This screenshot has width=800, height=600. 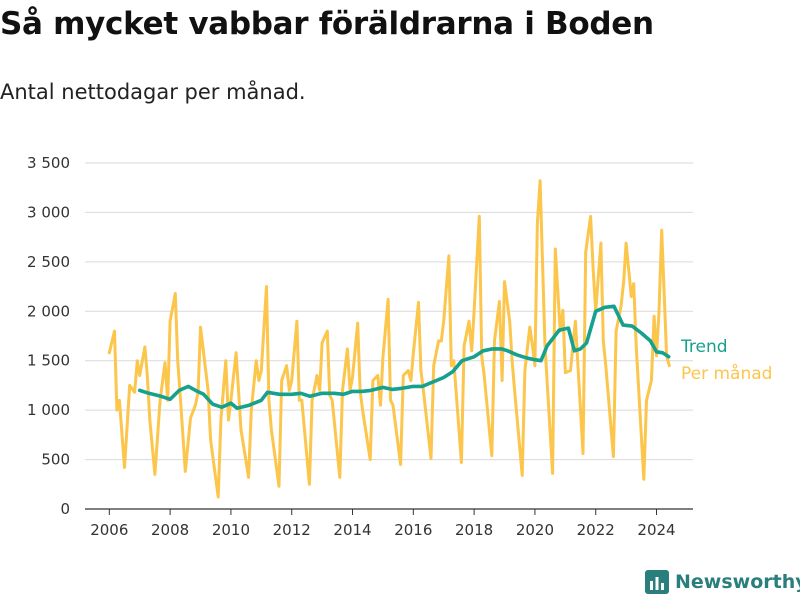 What do you see at coordinates (704, 347) in the screenshot?
I see `legend-trend: Trend` at bounding box center [704, 347].